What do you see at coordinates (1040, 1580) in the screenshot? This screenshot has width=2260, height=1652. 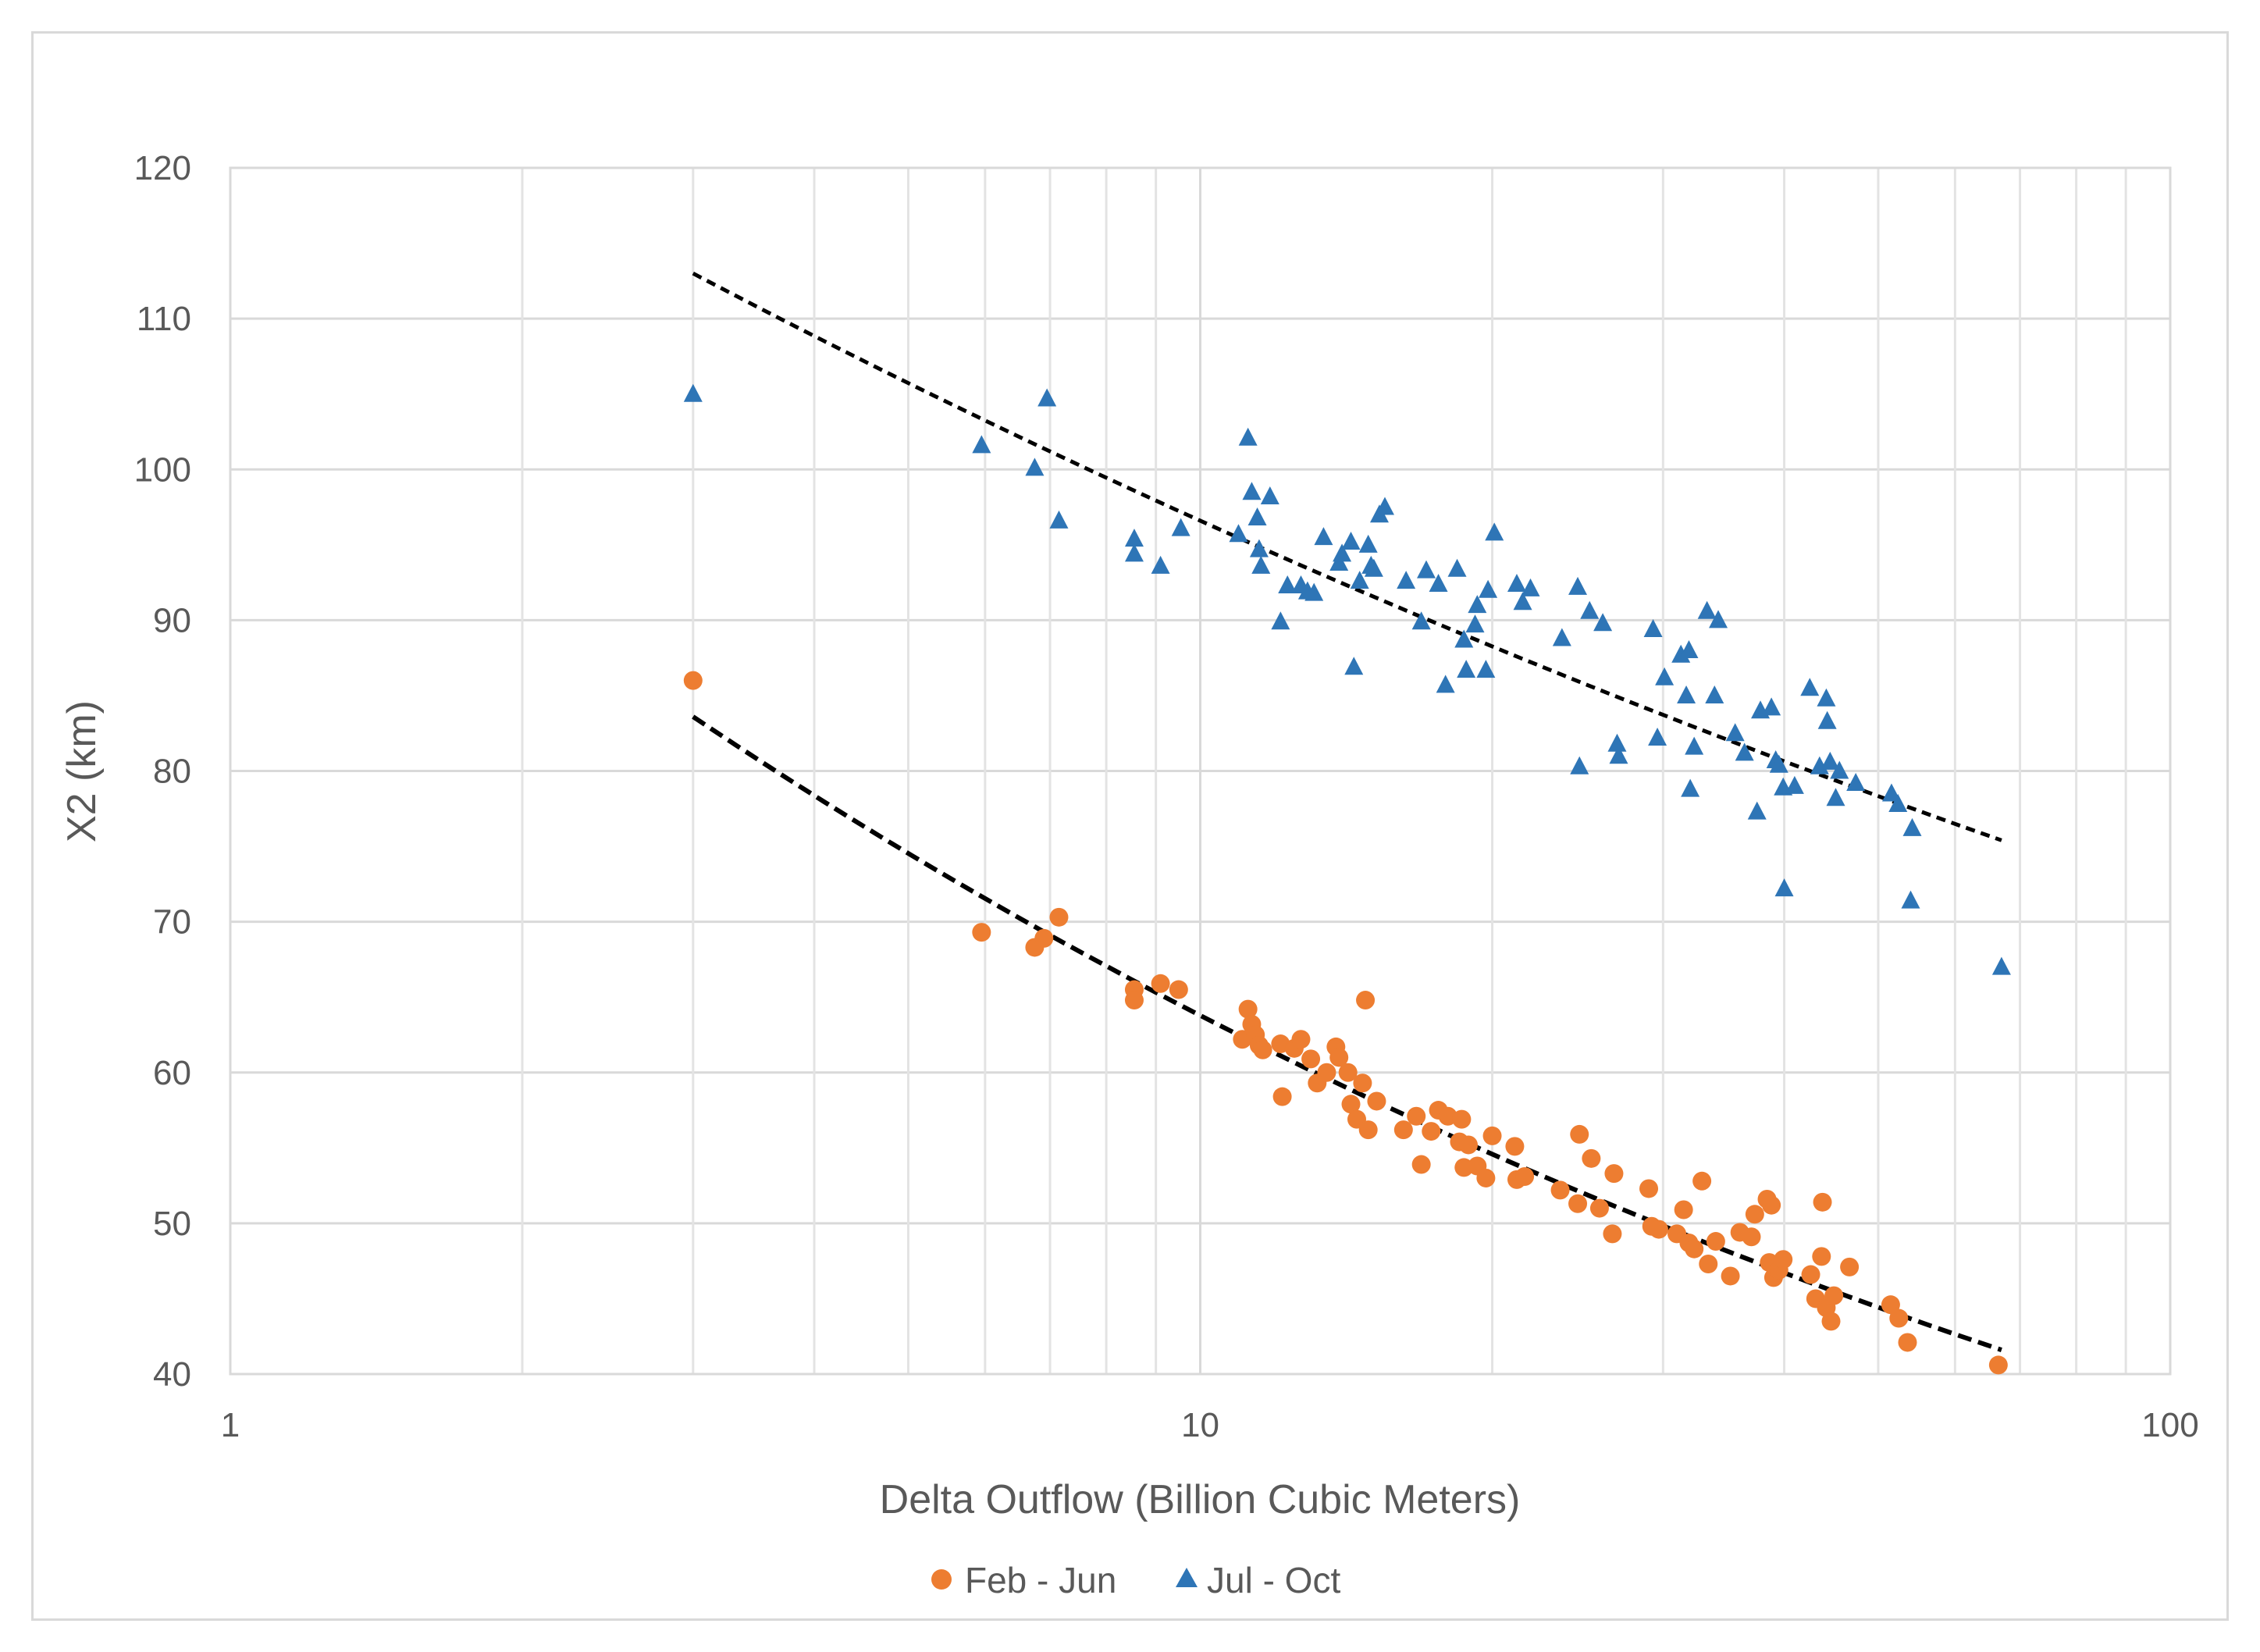 I see `legend-label-feb-jun: Feb - Jun` at bounding box center [1040, 1580].